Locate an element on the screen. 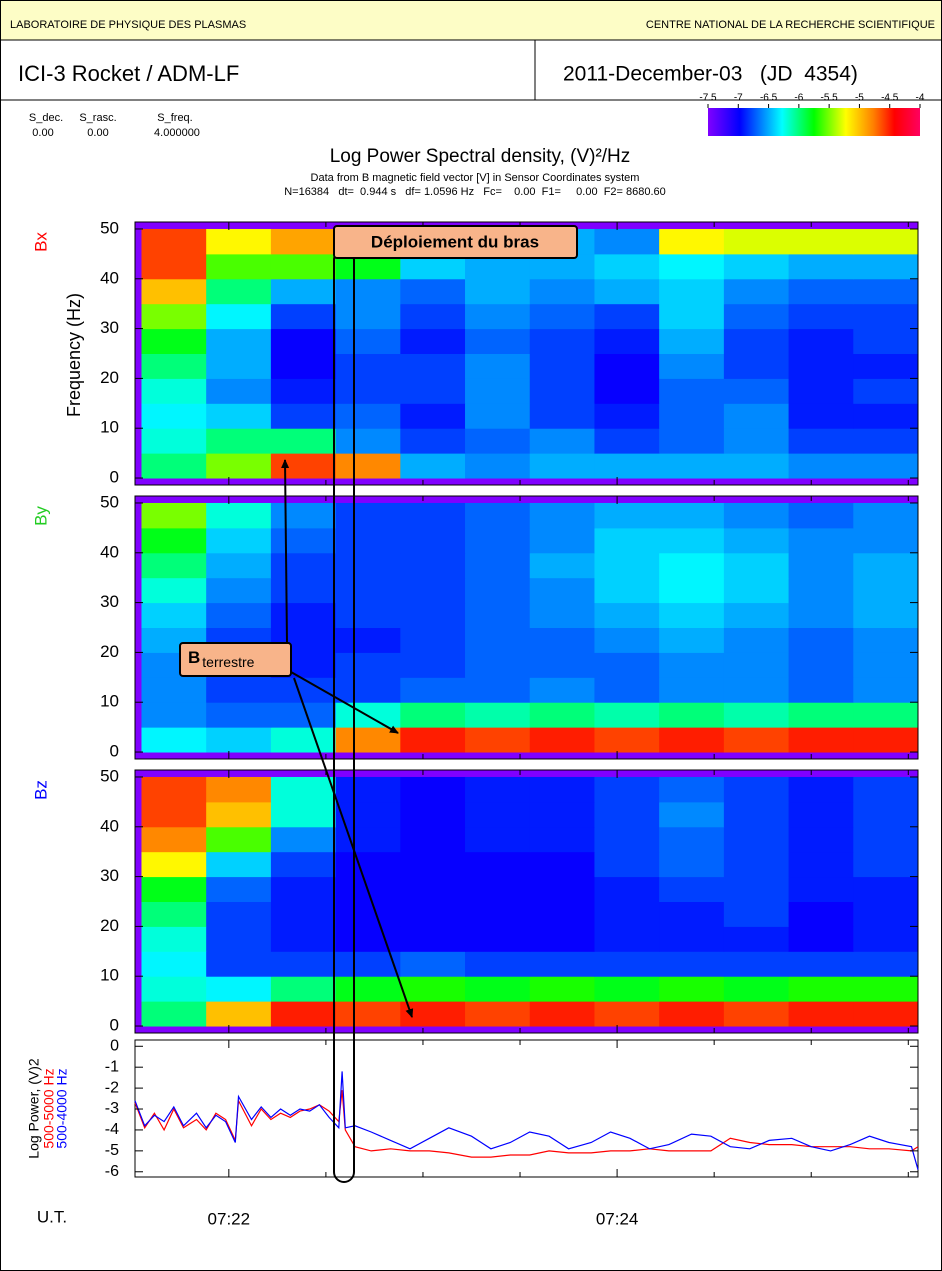 The image size is (942, 1271). annotation-box is located at coordinates (235, 659).